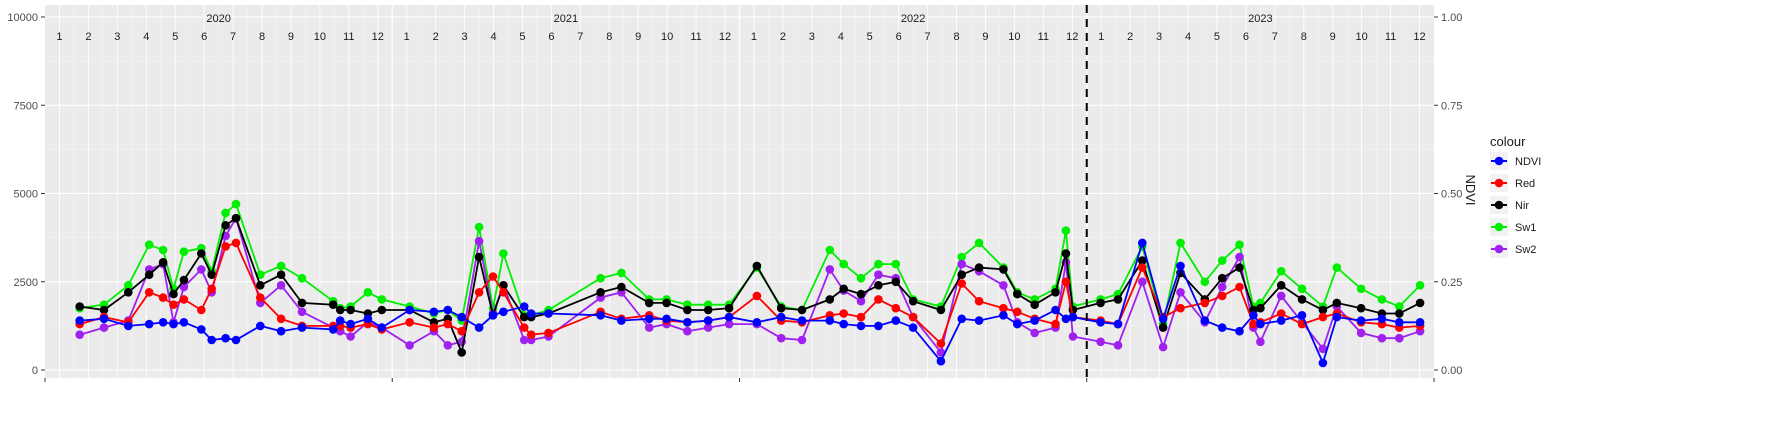 The image size is (1773, 442). I want to click on month-label: 11, so click(1043, 37).